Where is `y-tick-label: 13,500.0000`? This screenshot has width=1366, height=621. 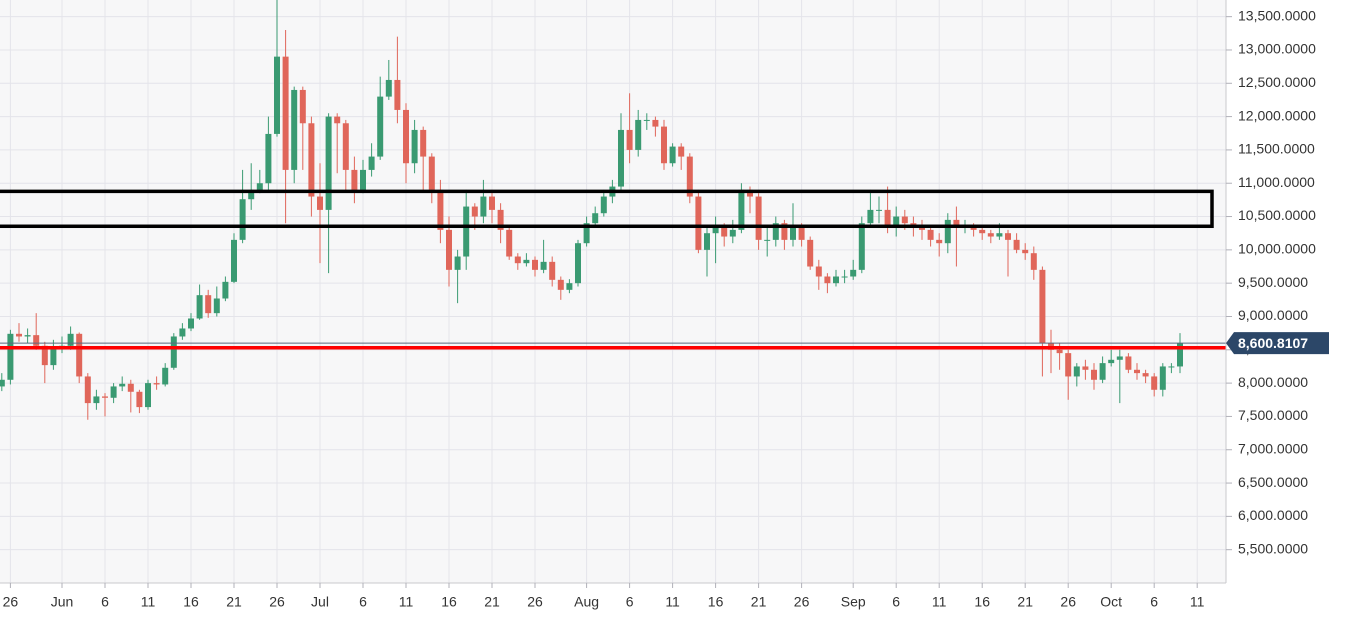 y-tick-label: 13,500.0000 is located at coordinates (1277, 15).